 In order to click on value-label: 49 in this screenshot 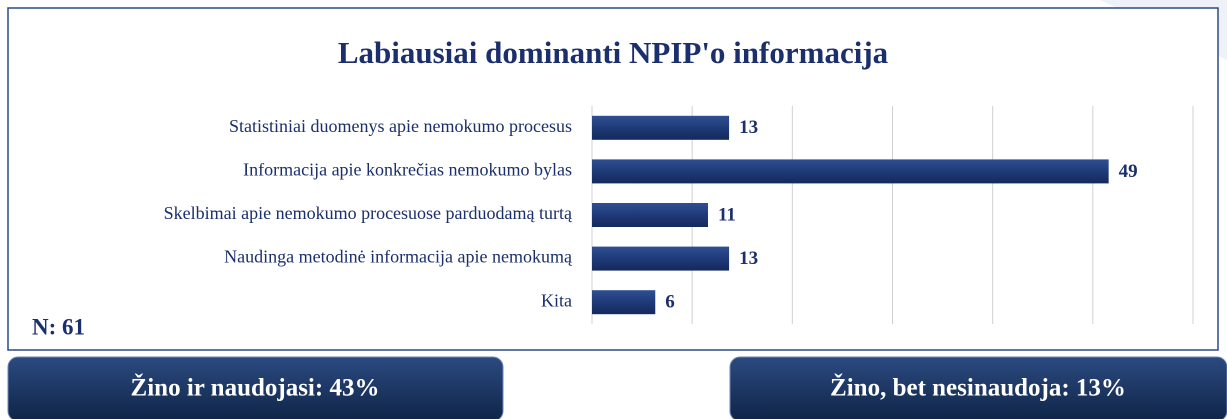, I will do `click(1128, 171)`.